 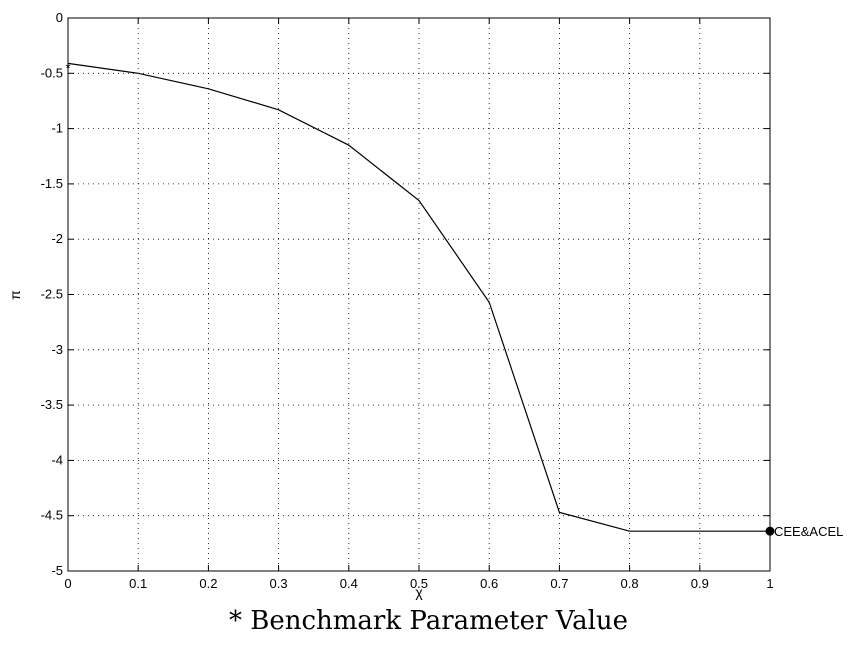 I want to click on x-tick-label: 0.8, so click(x=630, y=583).